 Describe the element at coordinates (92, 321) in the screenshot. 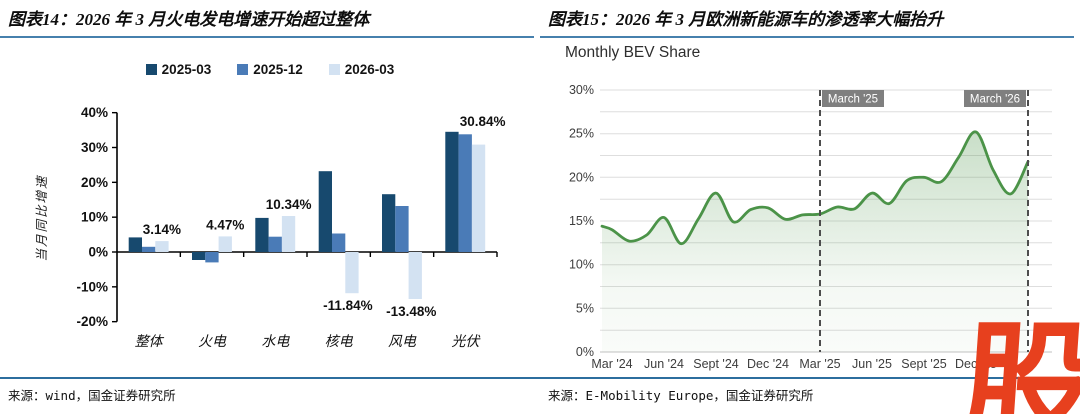

I see `y-tick-label: -20%` at that location.